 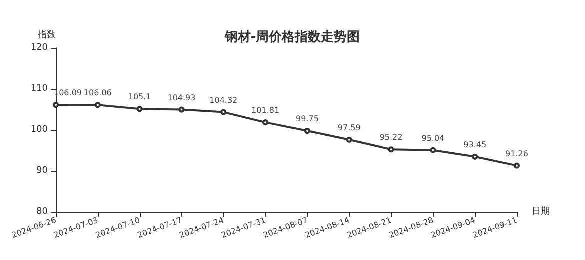 I want to click on data-label: 104.32, so click(x=224, y=100).